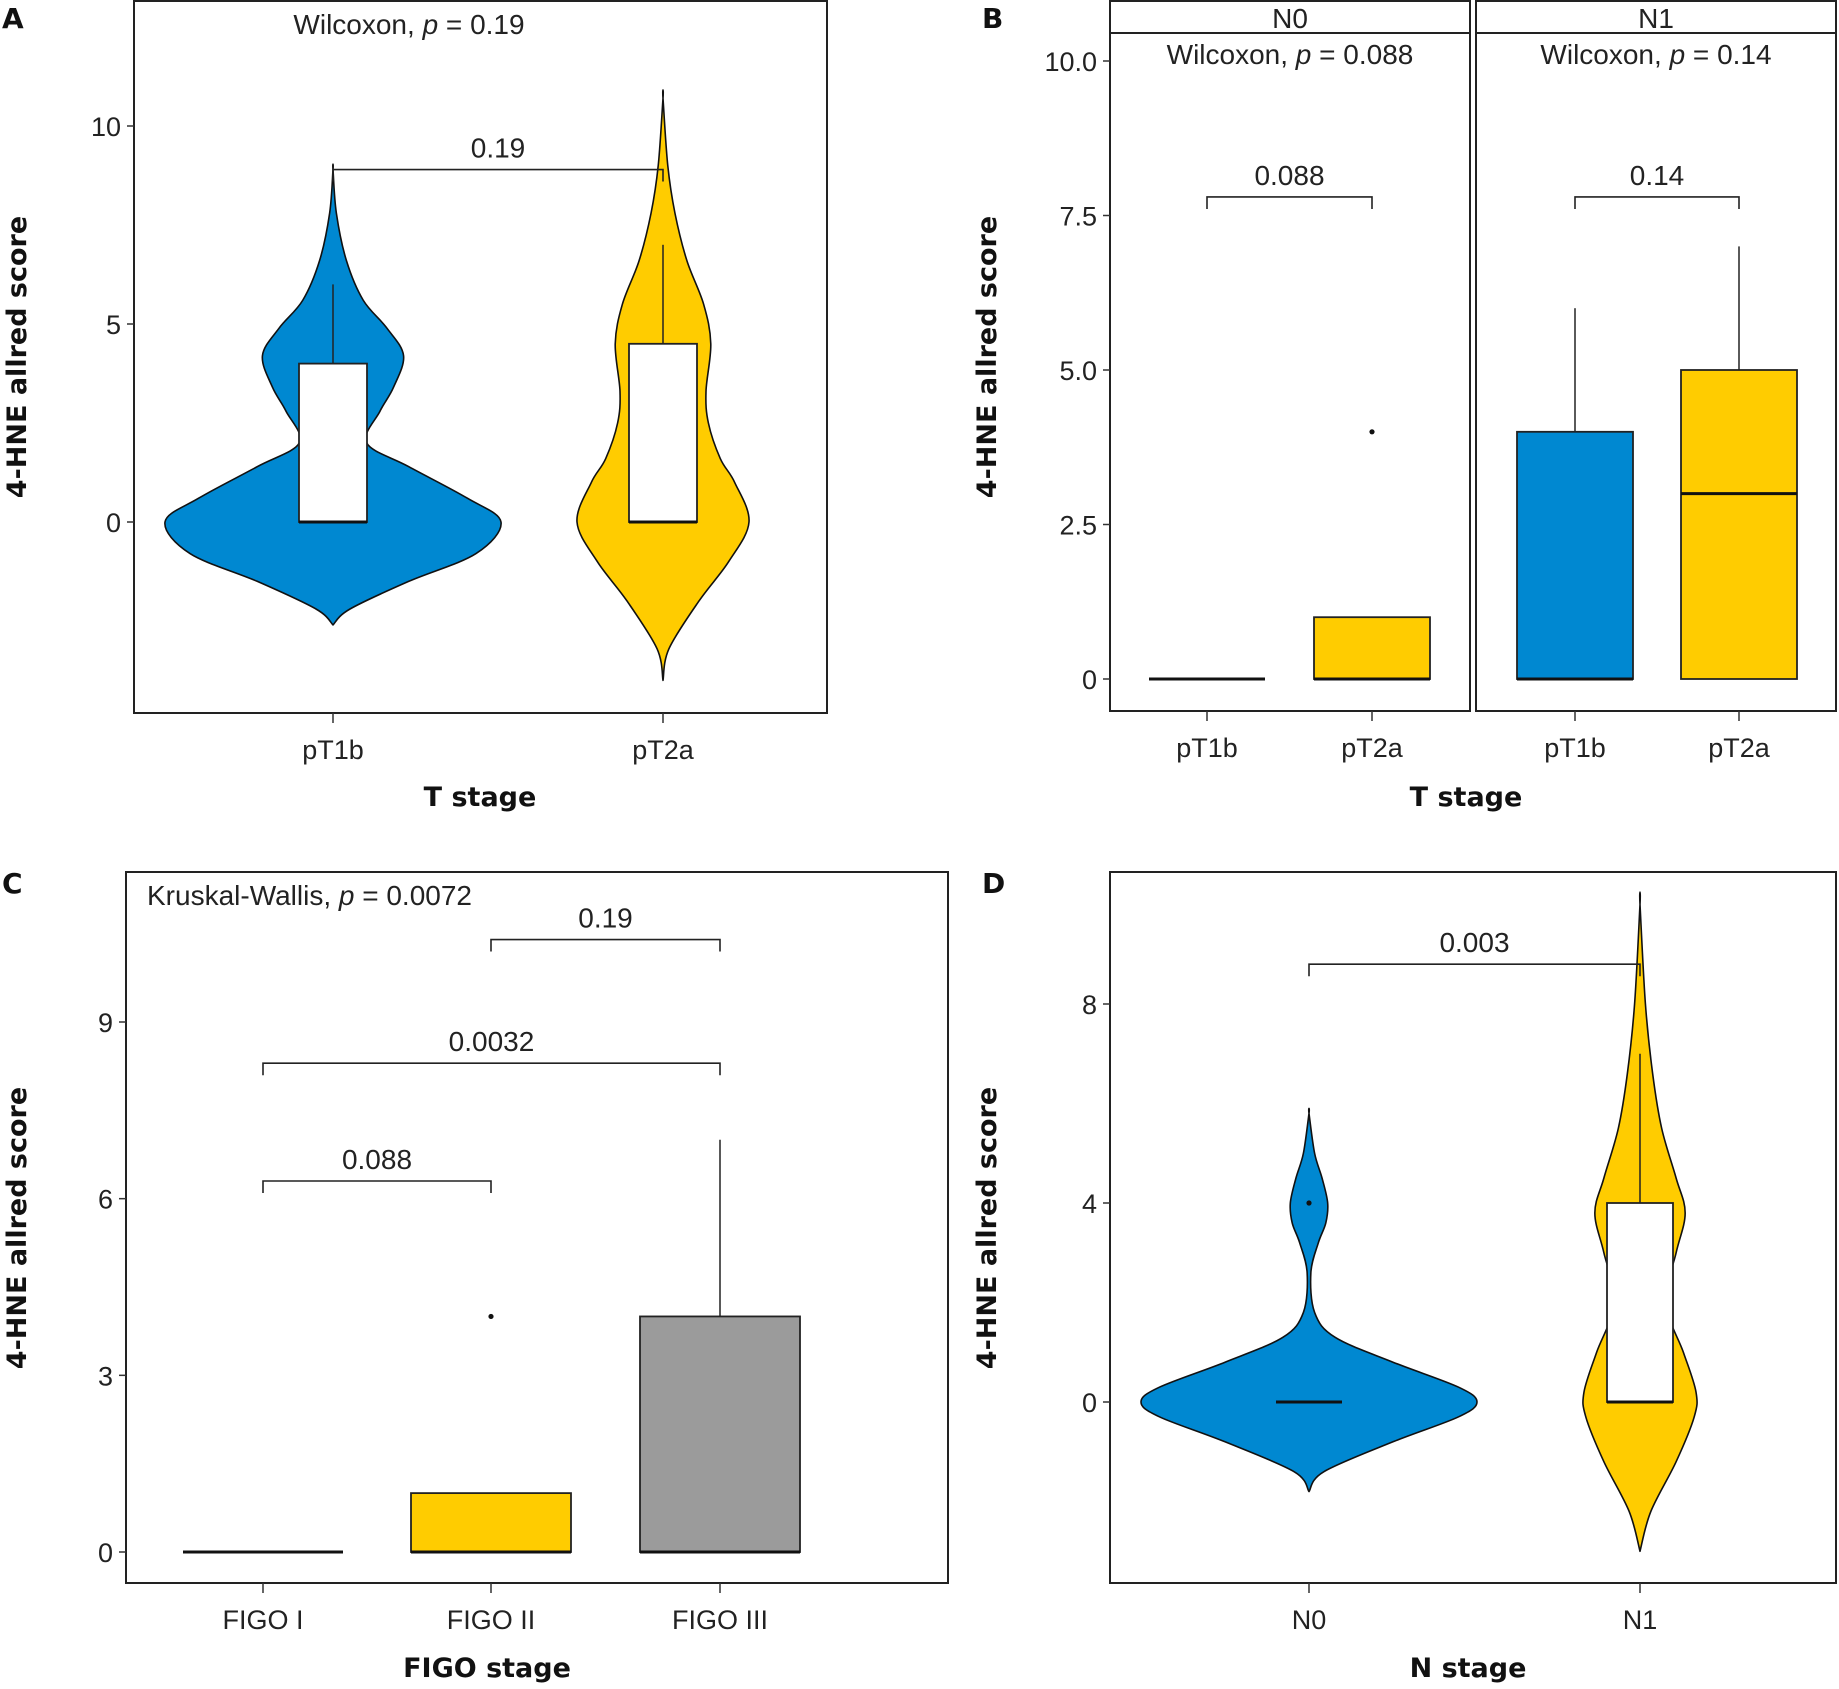  I want to click on y-tick-label: 9, so click(105, 1023).